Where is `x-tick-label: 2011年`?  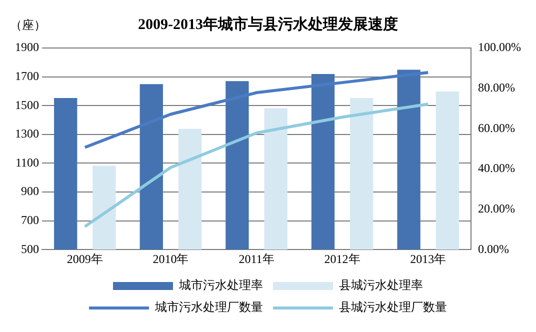 x-tick-label: 2011年 is located at coordinates (256, 259).